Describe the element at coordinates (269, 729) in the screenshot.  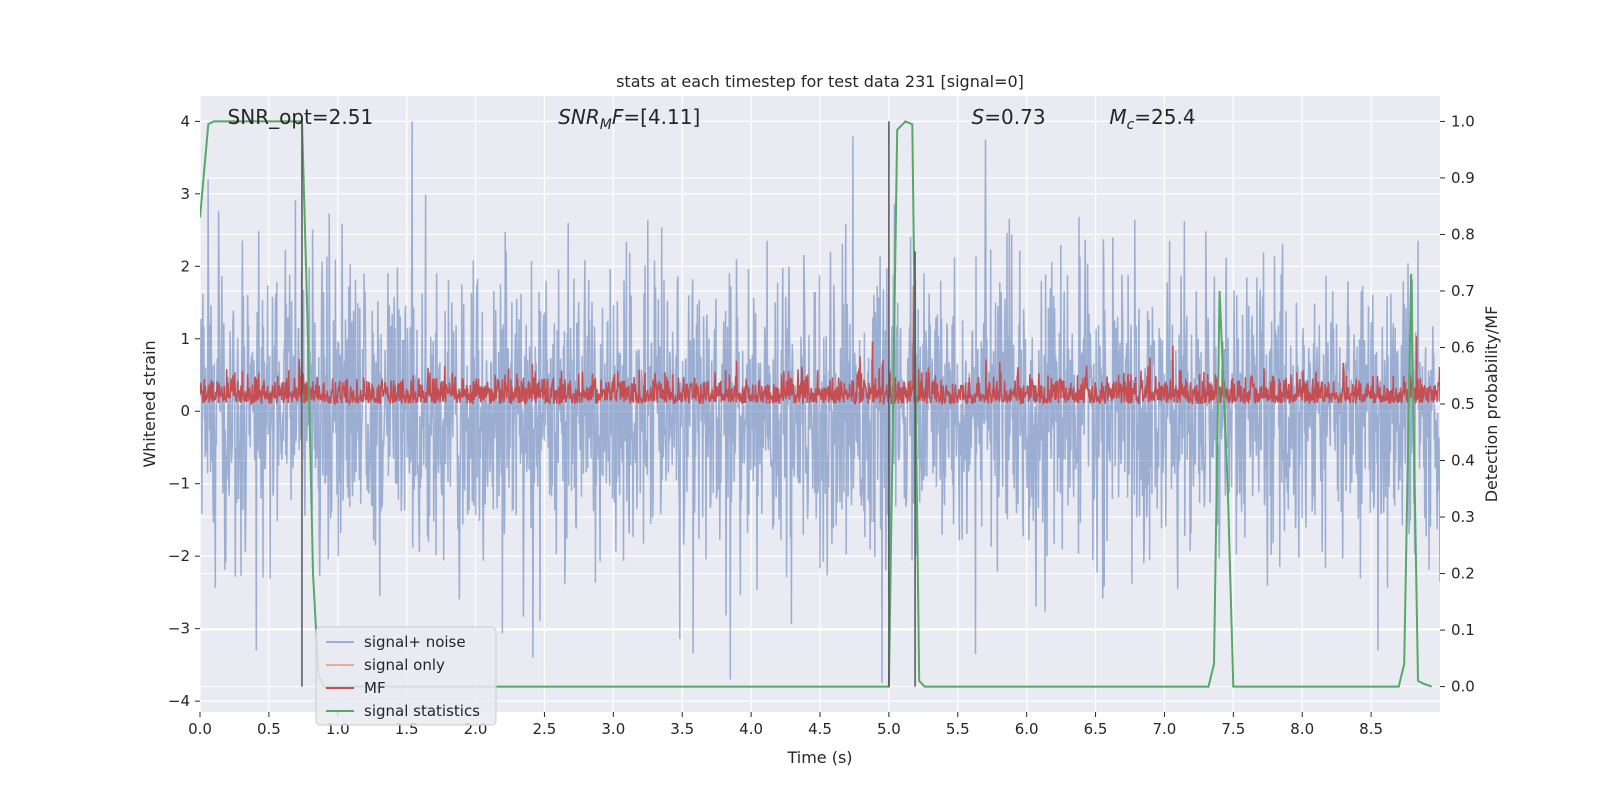
I see `x-tick-label: 0.5` at that location.